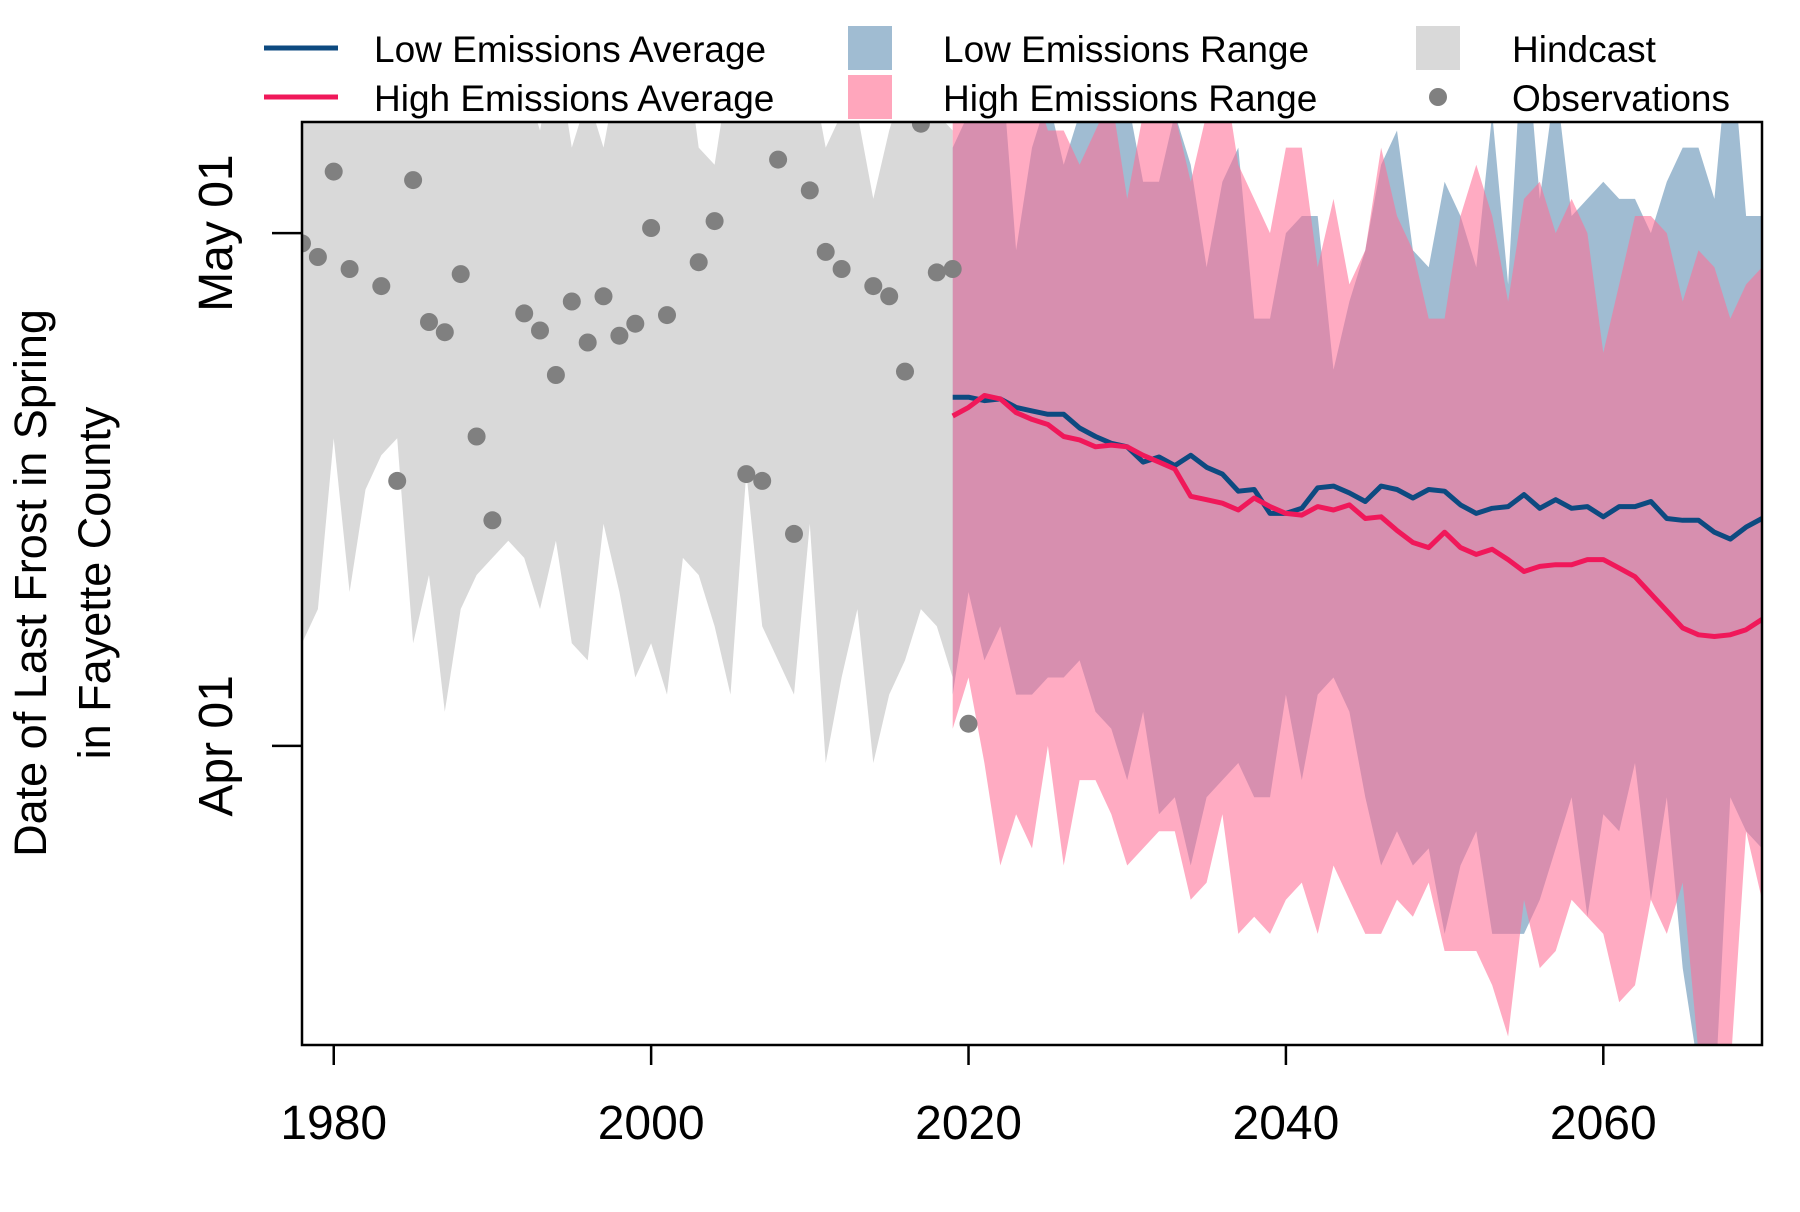 The width and height of the screenshot is (1800, 1212). I want to click on x-axis: 1980 2000 2020 2040 2060, so click(968, 1097).